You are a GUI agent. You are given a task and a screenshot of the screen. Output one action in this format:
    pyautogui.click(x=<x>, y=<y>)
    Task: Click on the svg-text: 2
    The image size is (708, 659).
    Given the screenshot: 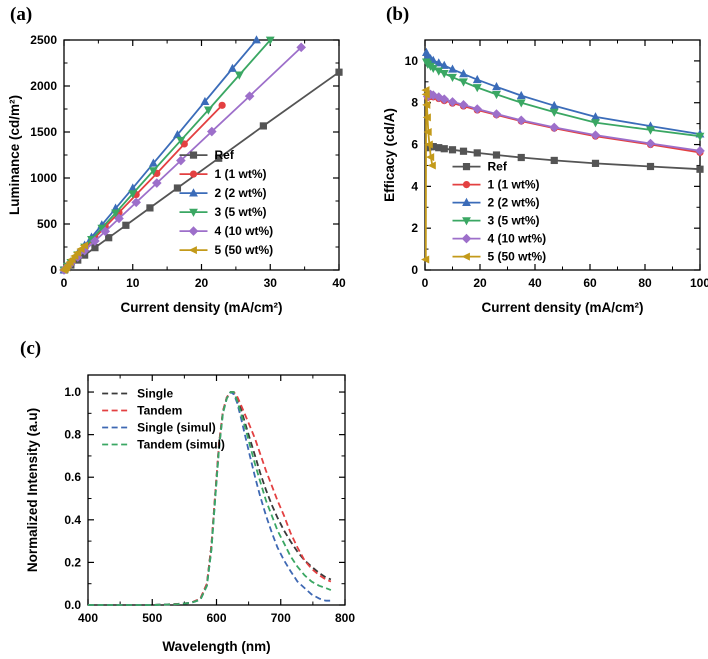 What is the action you would take?
    pyautogui.click(x=414, y=228)
    